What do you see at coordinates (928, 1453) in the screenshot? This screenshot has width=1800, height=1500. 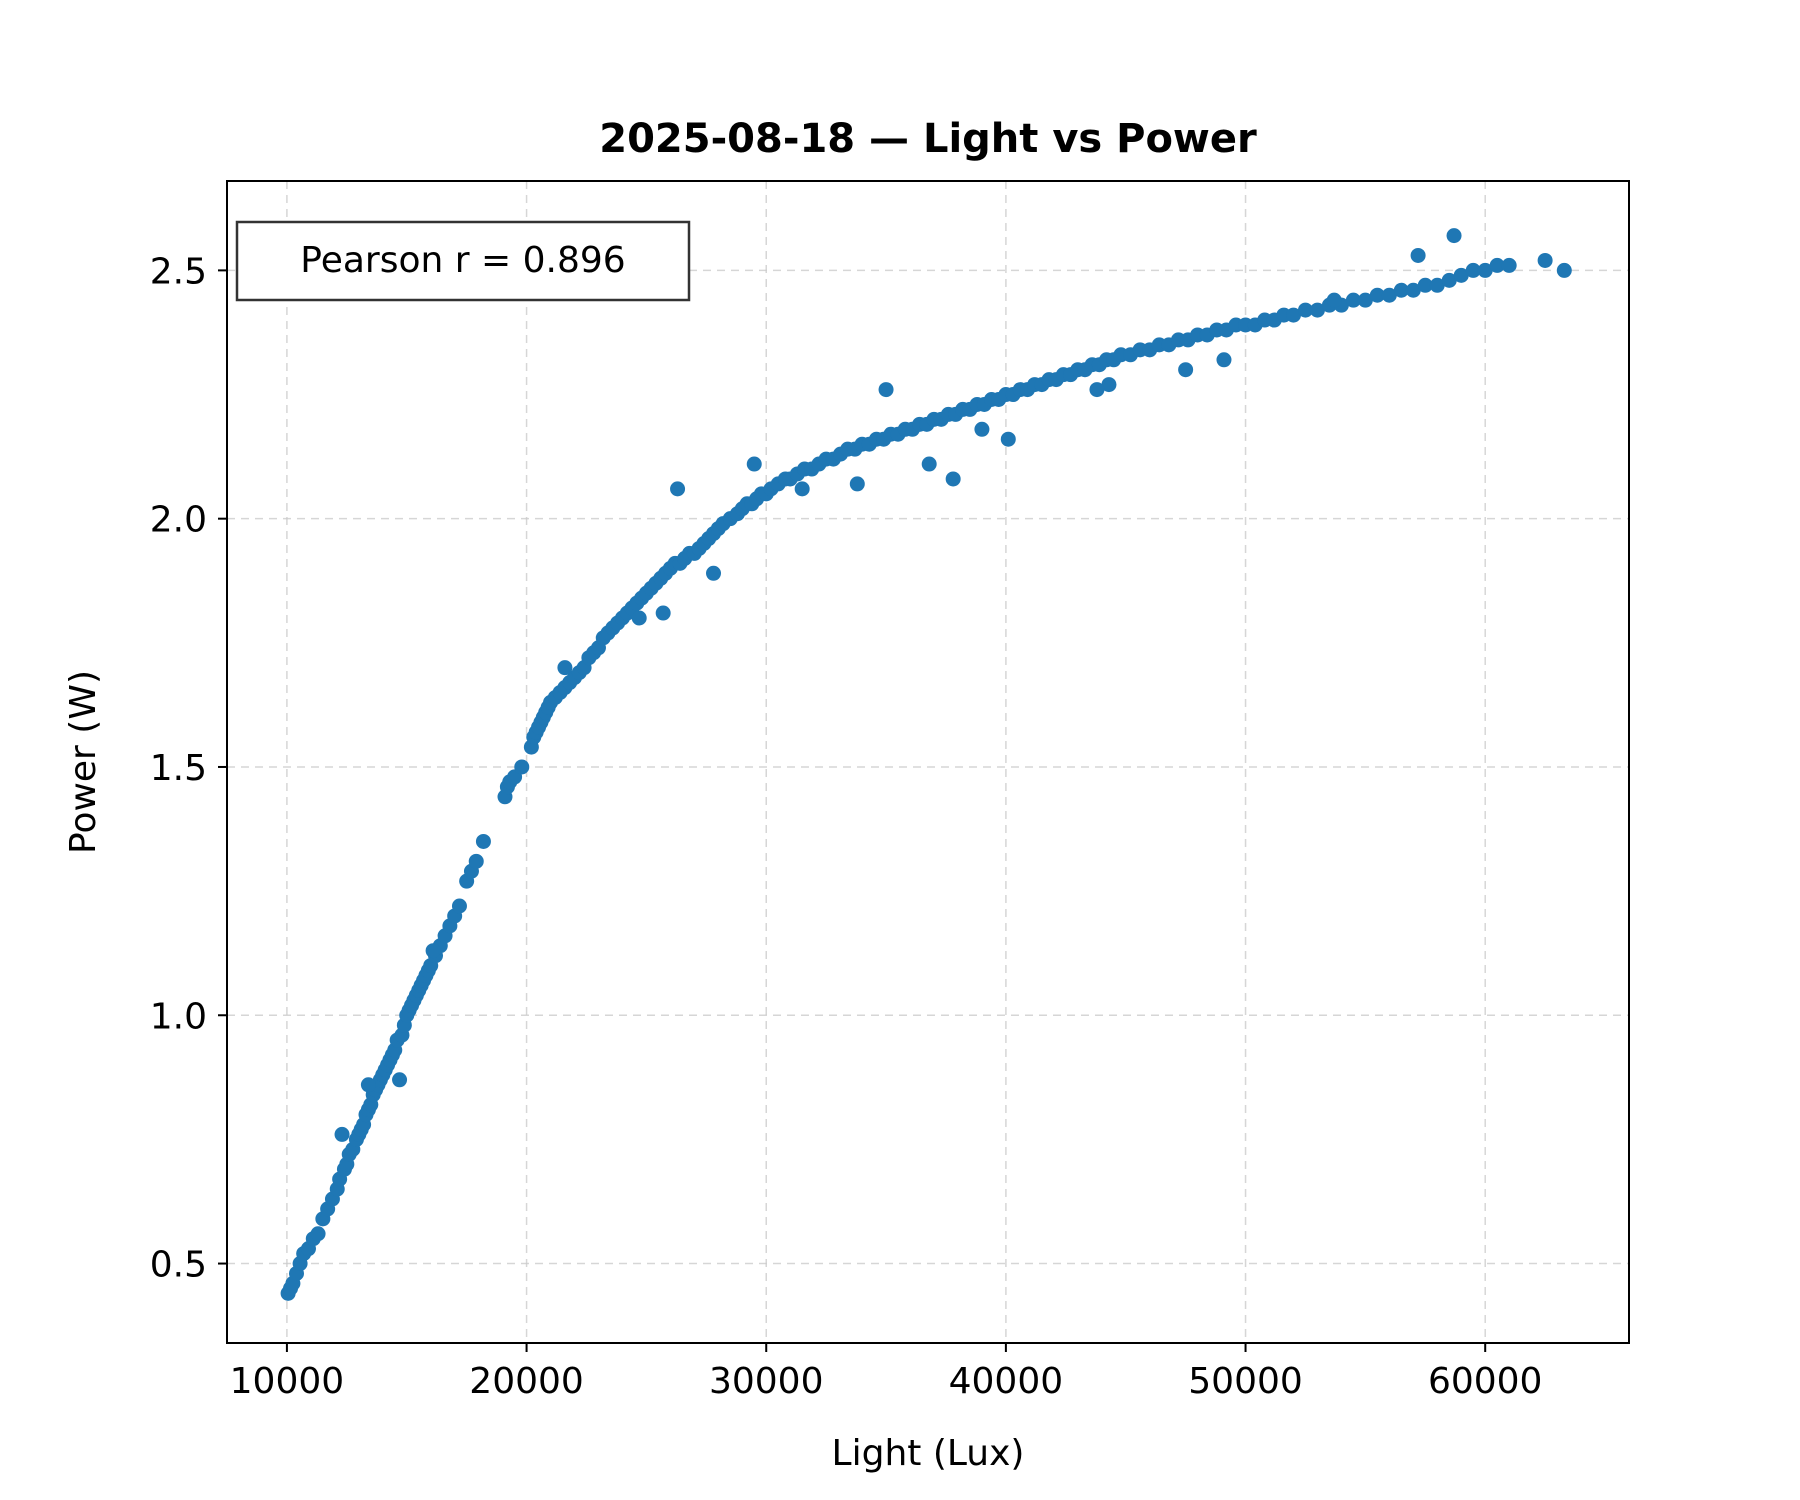 I see `x-axis-label: Light (Lux)` at bounding box center [928, 1453].